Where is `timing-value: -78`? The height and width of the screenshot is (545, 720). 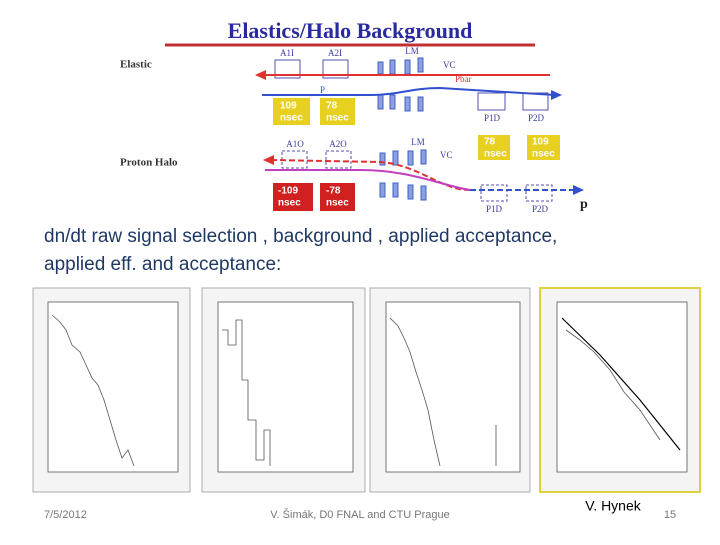
timing-value: -78 is located at coordinates (333, 191).